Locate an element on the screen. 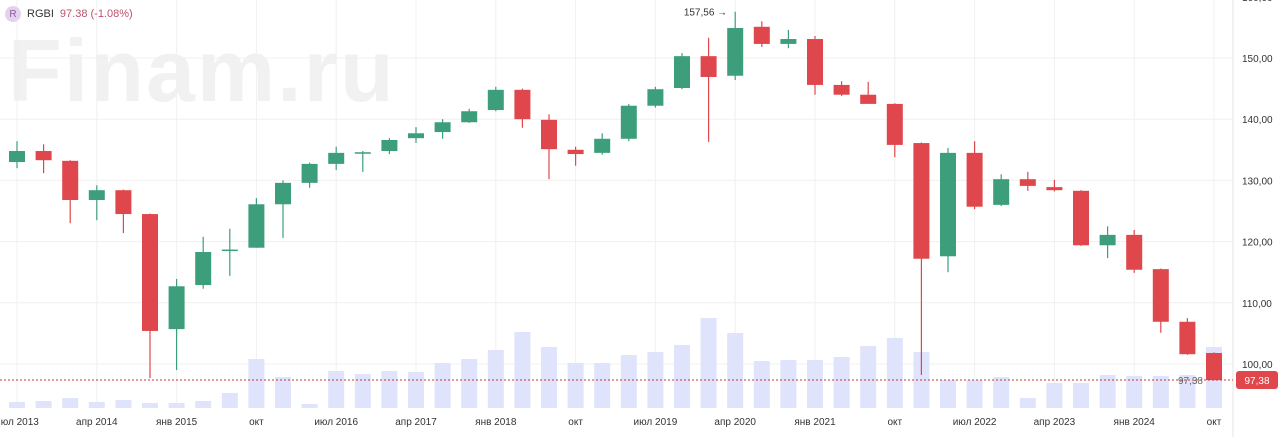 This screenshot has height=437, width=1280. last-price-inline-label: 97,38 is located at coordinates (1190, 381).